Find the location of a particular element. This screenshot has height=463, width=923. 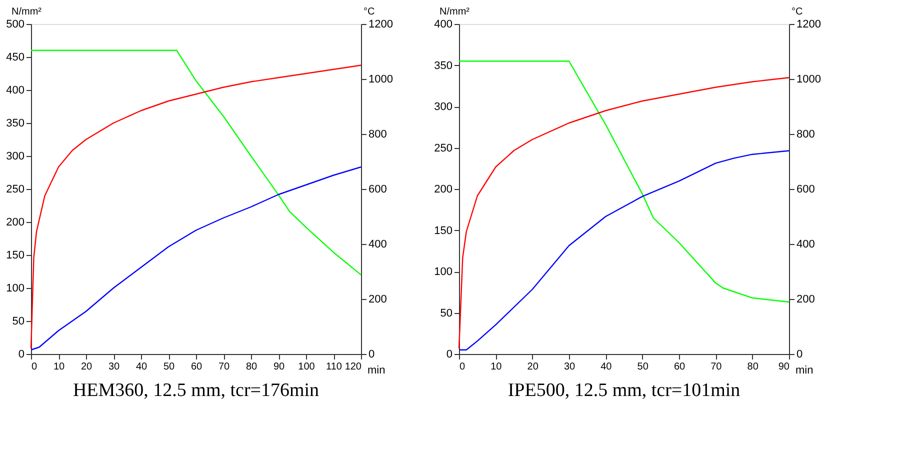

y-tick-label: 500 is located at coordinates (15, 24).